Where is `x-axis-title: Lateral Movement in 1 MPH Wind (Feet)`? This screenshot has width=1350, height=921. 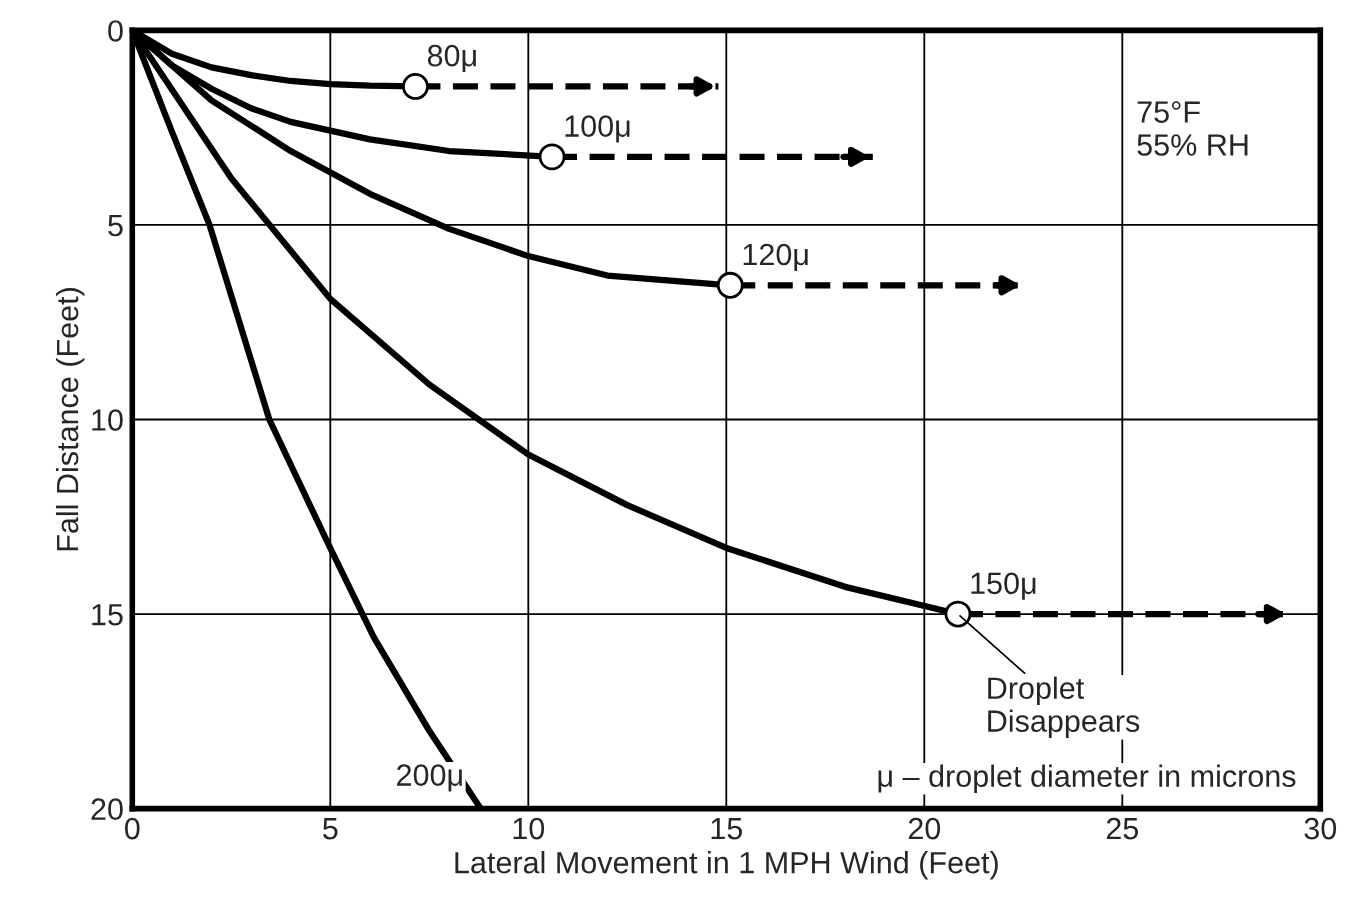
x-axis-title: Lateral Movement in 1 MPH Wind (Feet) is located at coordinates (726, 865).